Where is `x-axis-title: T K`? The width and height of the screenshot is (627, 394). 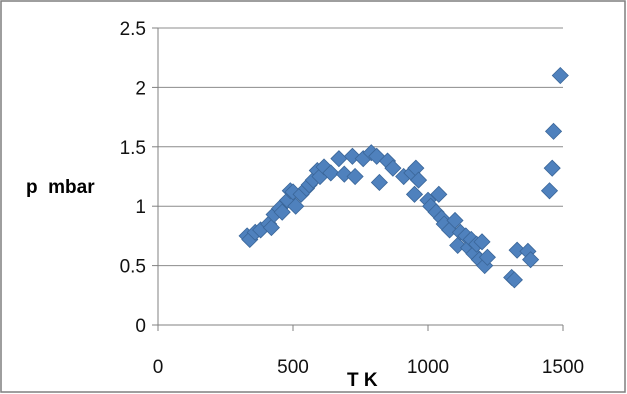 x-axis-title: T K is located at coordinates (362, 380).